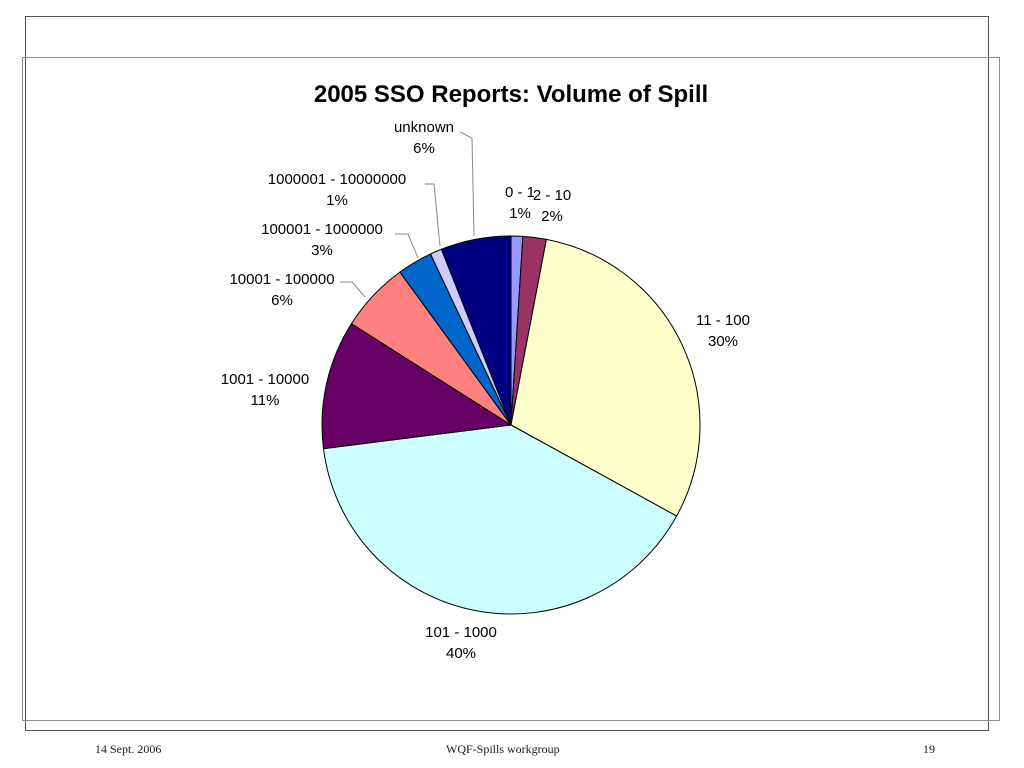 This screenshot has height=768, width=1024. What do you see at coordinates (461, 643) in the screenshot?
I see `slice-label: 101 - 1000 40%` at bounding box center [461, 643].